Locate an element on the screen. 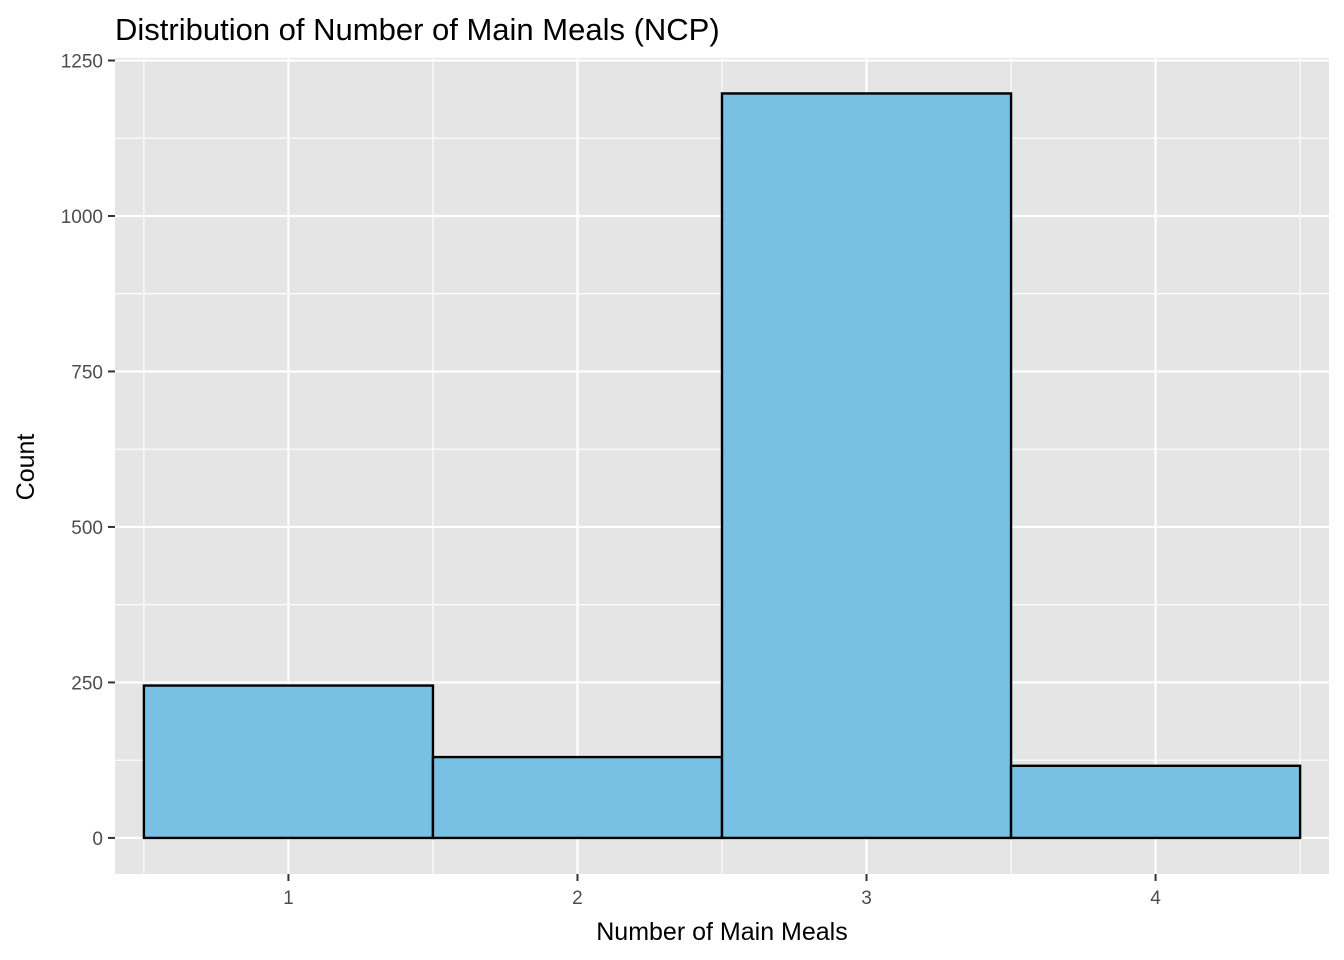 Image resolution: width=1344 pixels, height=960 pixels. y-tick-label: 250 is located at coordinates (87, 683).